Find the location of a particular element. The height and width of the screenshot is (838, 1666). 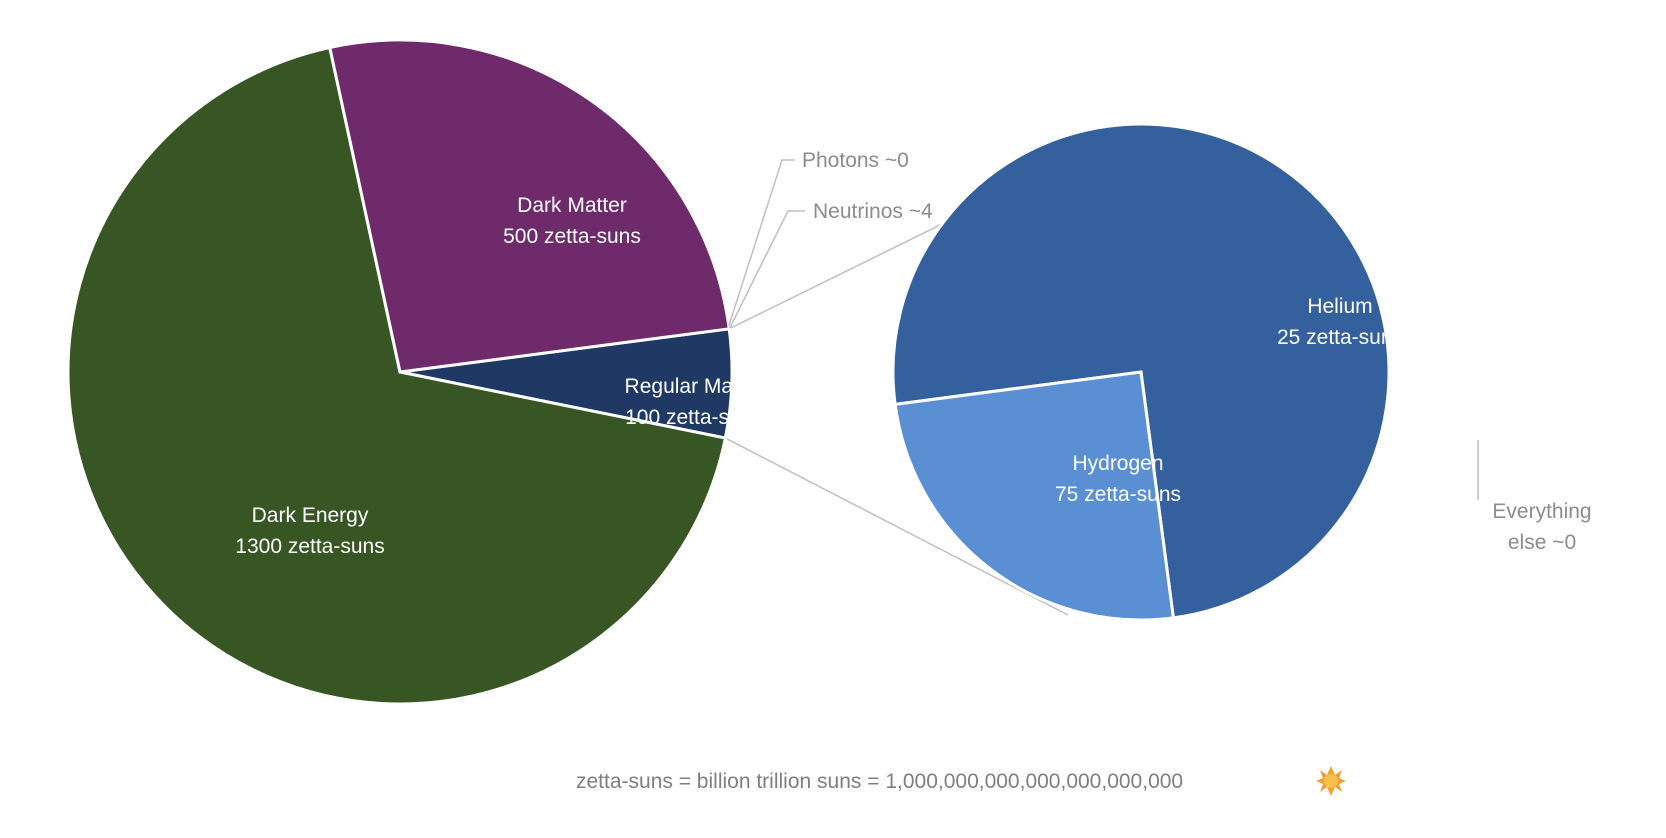

pie-slice-dark-matter is located at coordinates (529, 206).